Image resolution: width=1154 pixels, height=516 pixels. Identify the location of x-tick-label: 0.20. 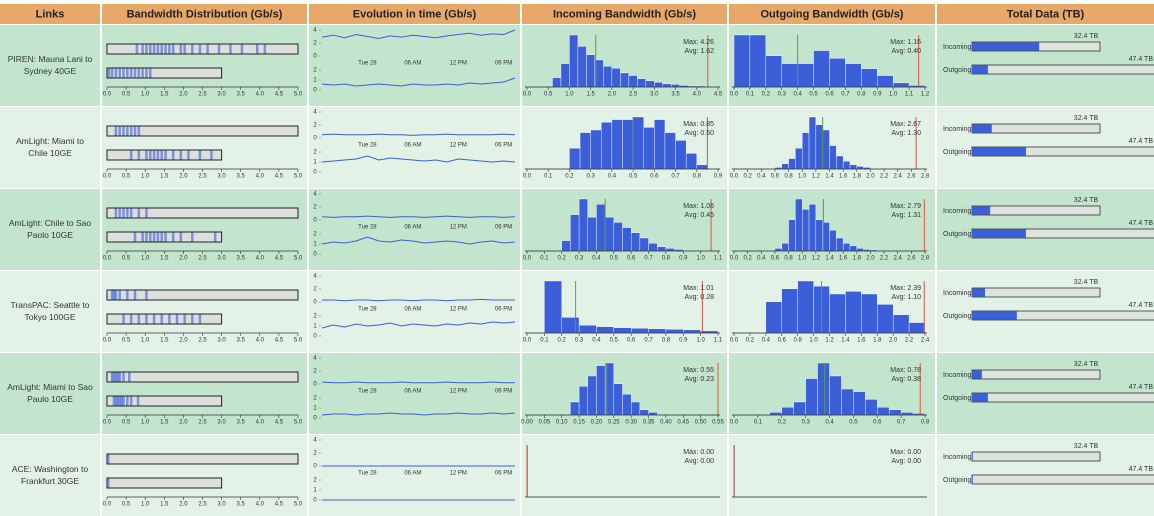
(597, 423).